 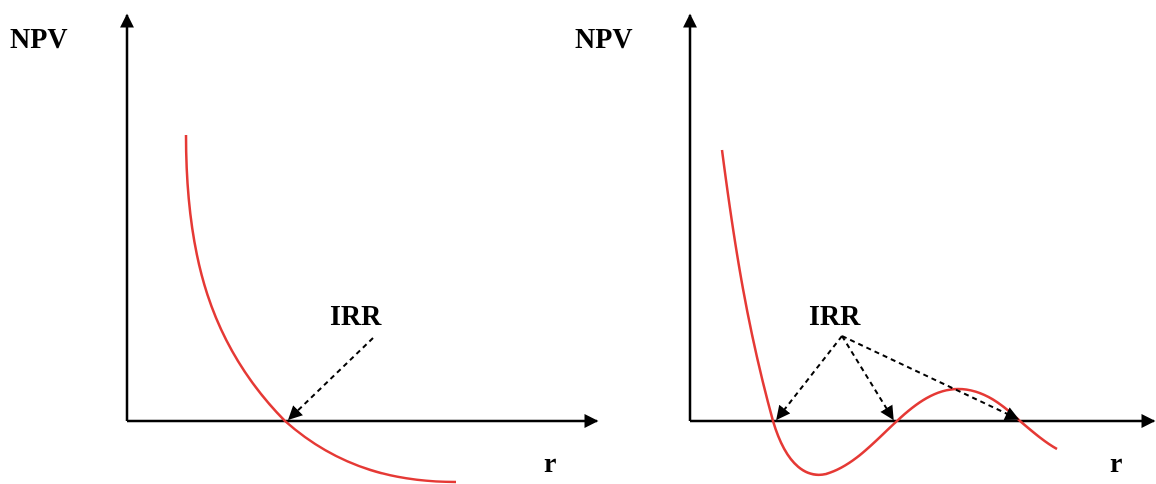 What do you see at coordinates (550, 463) in the screenshot?
I see `left-x-axis-label: r` at bounding box center [550, 463].